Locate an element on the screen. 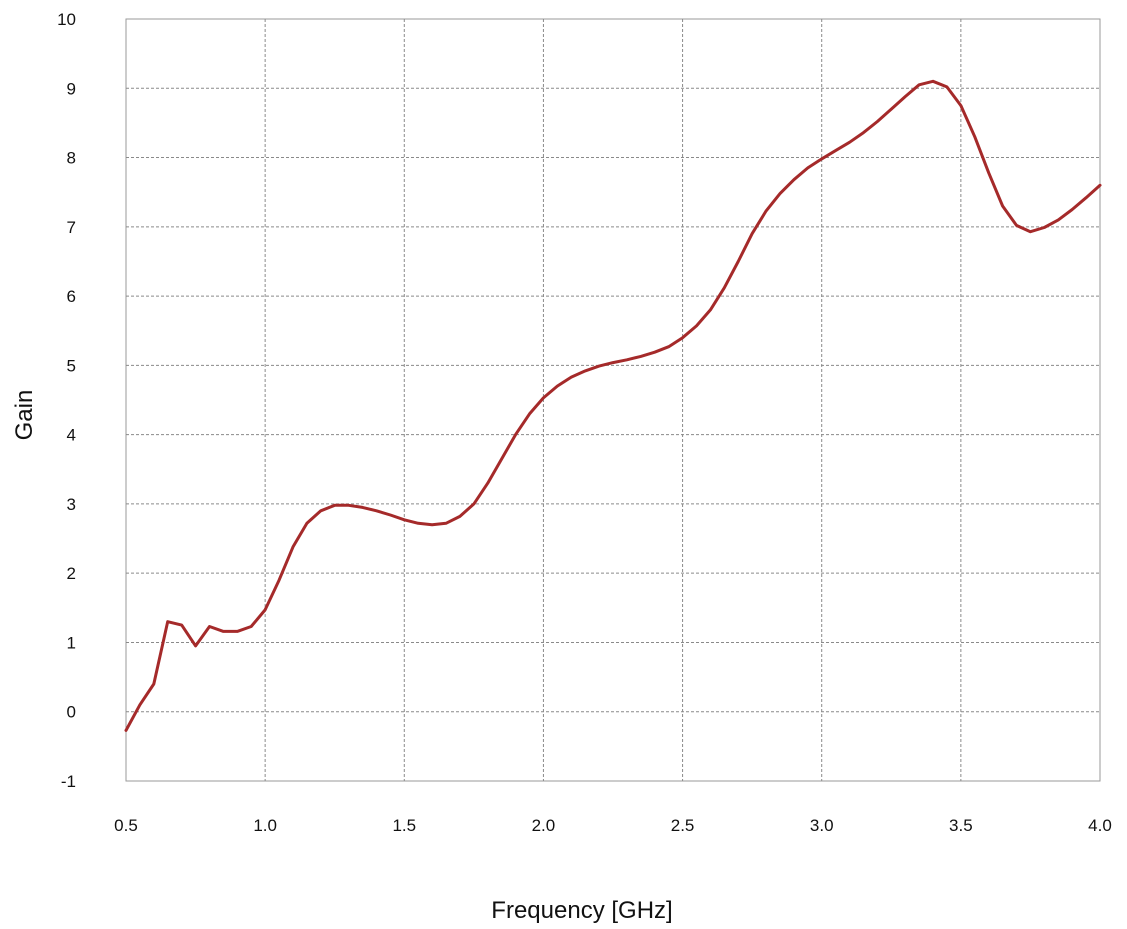 The width and height of the screenshot is (1127, 929). x-tick-label: 3.5 is located at coordinates (961, 825).